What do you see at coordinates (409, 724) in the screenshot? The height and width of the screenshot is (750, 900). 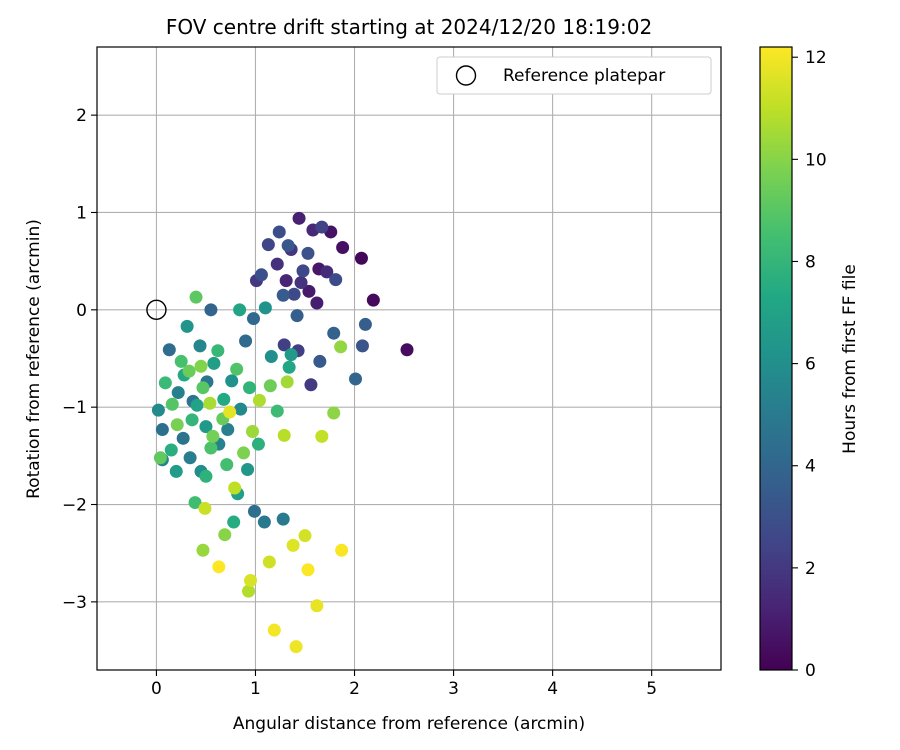 I see `x-axis-label: Angular distance from reference (arcmin)` at bounding box center [409, 724].